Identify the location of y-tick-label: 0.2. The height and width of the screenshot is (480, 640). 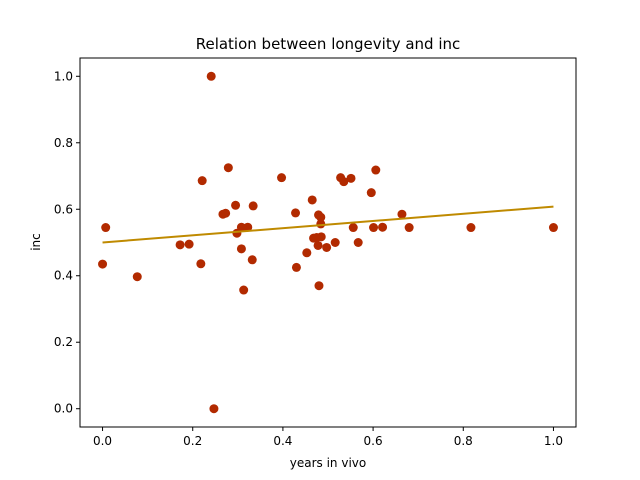
(63, 342).